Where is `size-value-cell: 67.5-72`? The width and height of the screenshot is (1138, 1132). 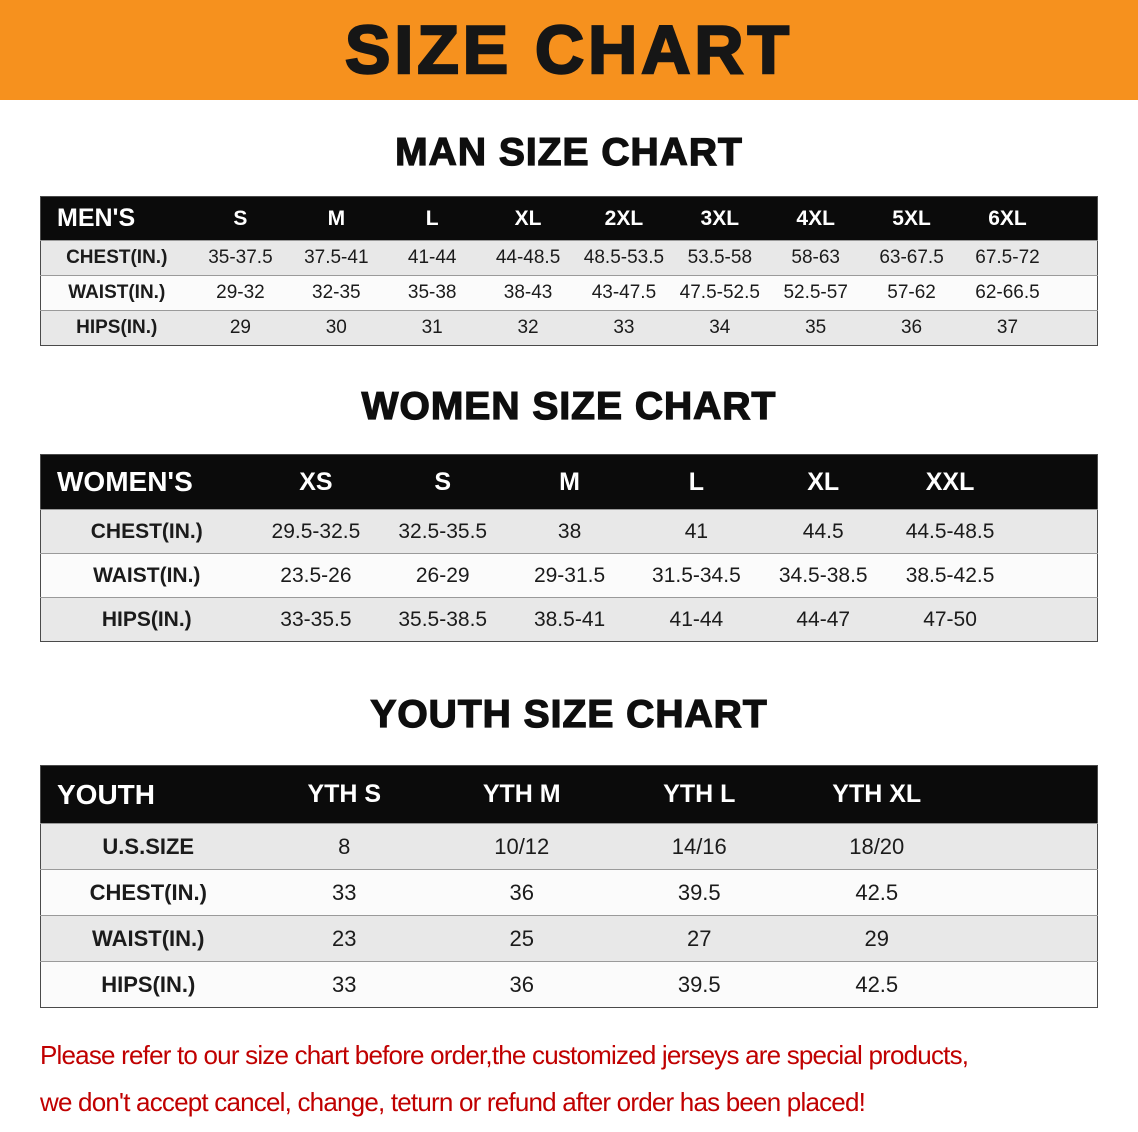 size-value-cell: 67.5-72 is located at coordinates (1007, 258).